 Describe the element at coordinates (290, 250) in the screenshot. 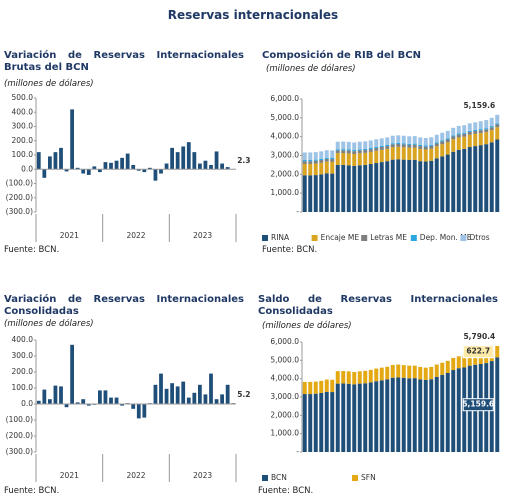

I see `source: Fuente: BCN.` at that location.